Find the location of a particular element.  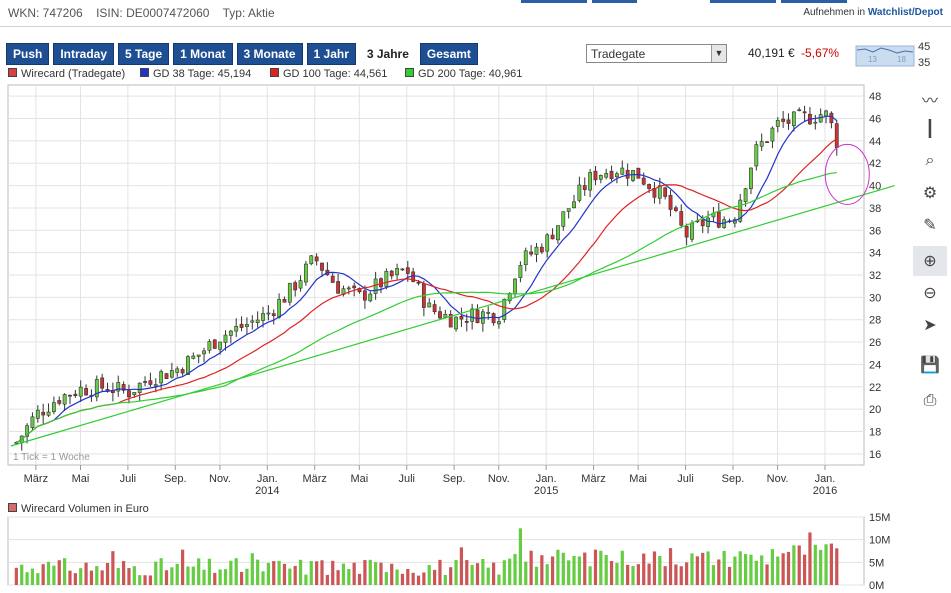

x-tick-label: März is located at coordinates (593, 479).